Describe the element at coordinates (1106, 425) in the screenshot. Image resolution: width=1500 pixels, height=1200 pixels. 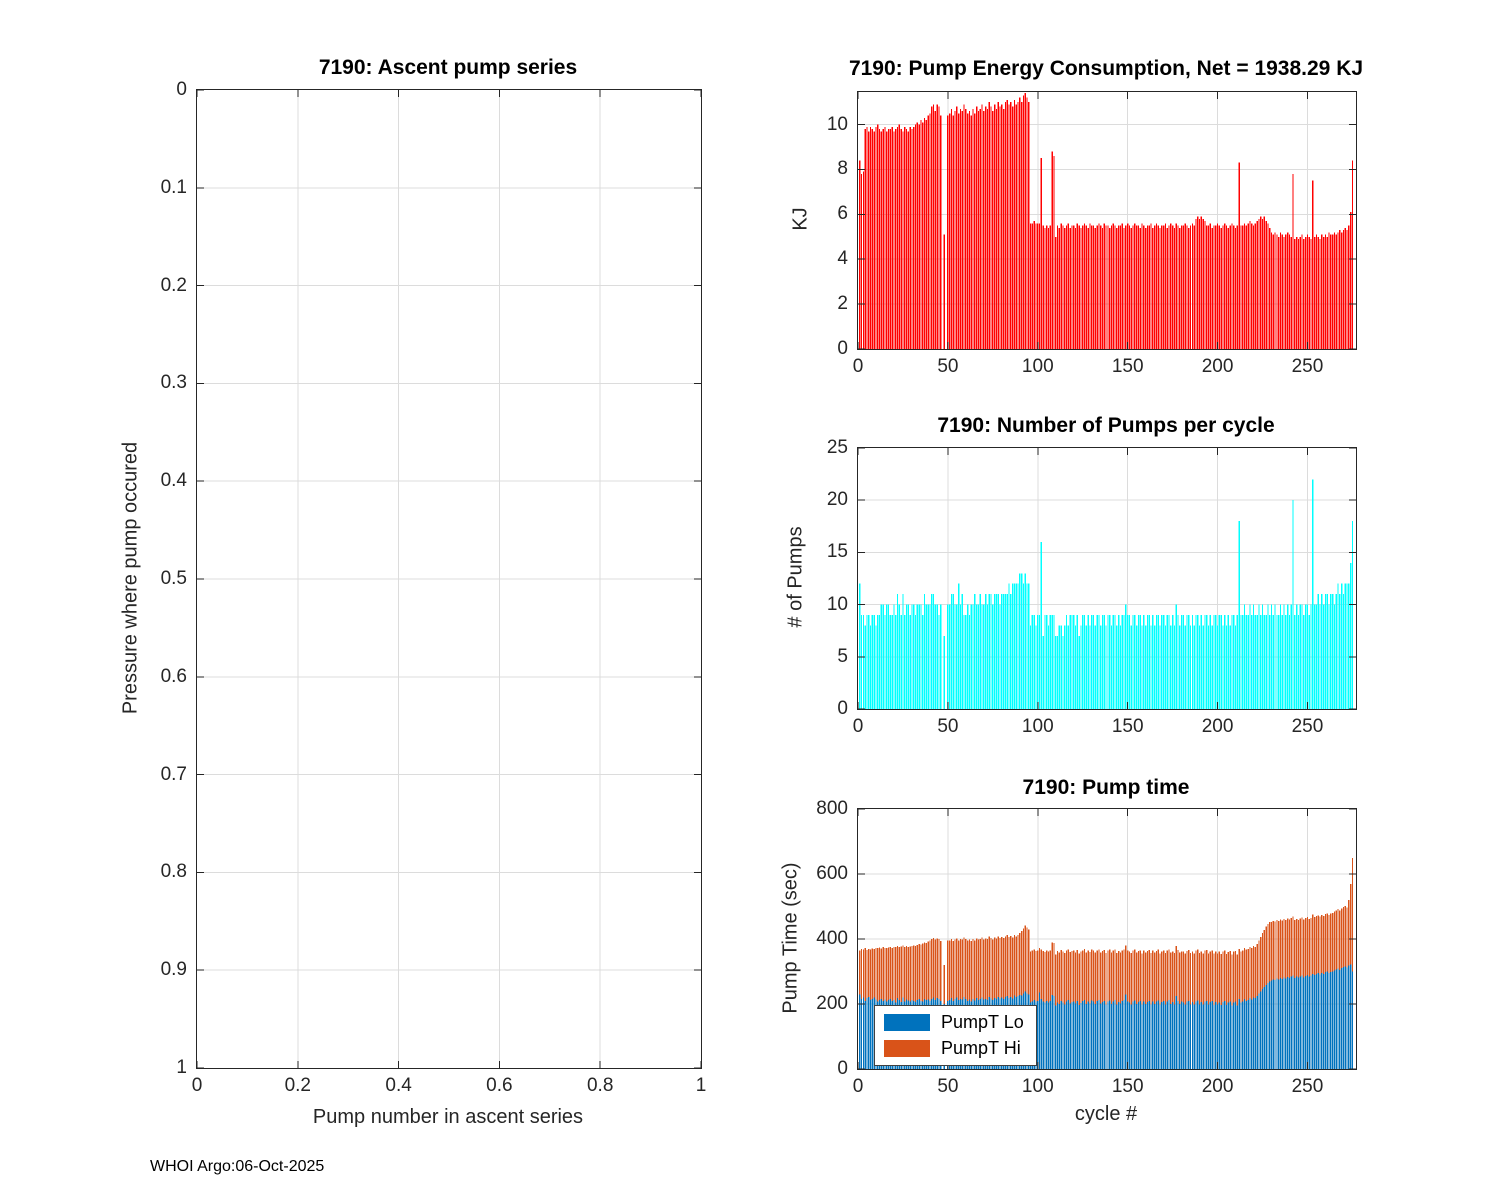
I see `pumps-chart-title: 7190: Number of Pumps per cycle` at that location.